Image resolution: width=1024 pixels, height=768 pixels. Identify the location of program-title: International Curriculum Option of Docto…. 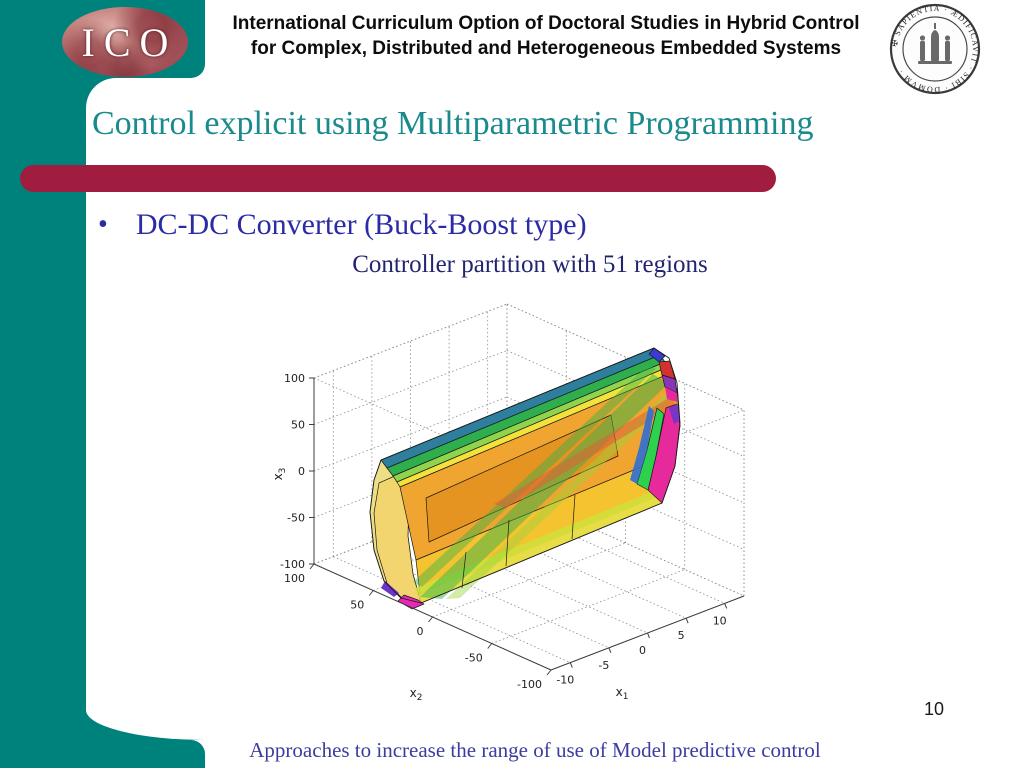
(546, 36).